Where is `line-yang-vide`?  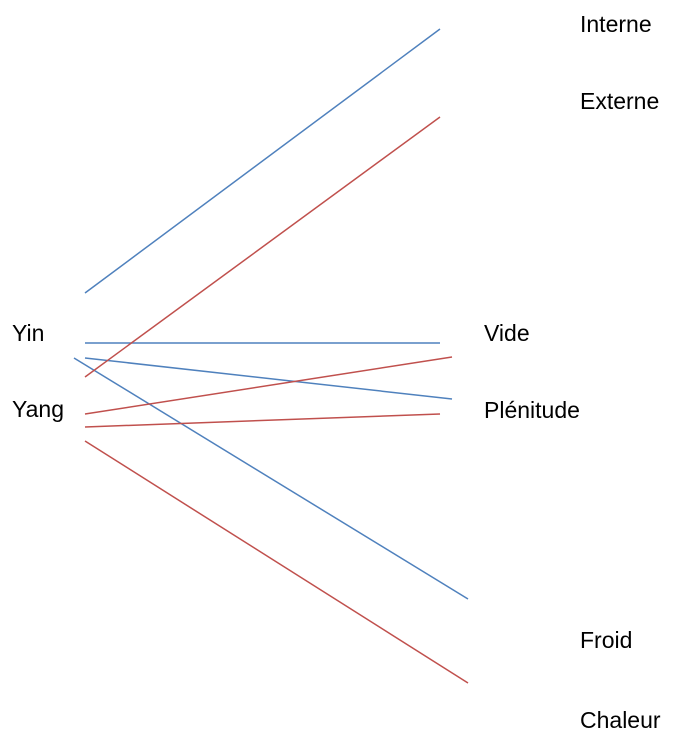 line-yang-vide is located at coordinates (268, 385).